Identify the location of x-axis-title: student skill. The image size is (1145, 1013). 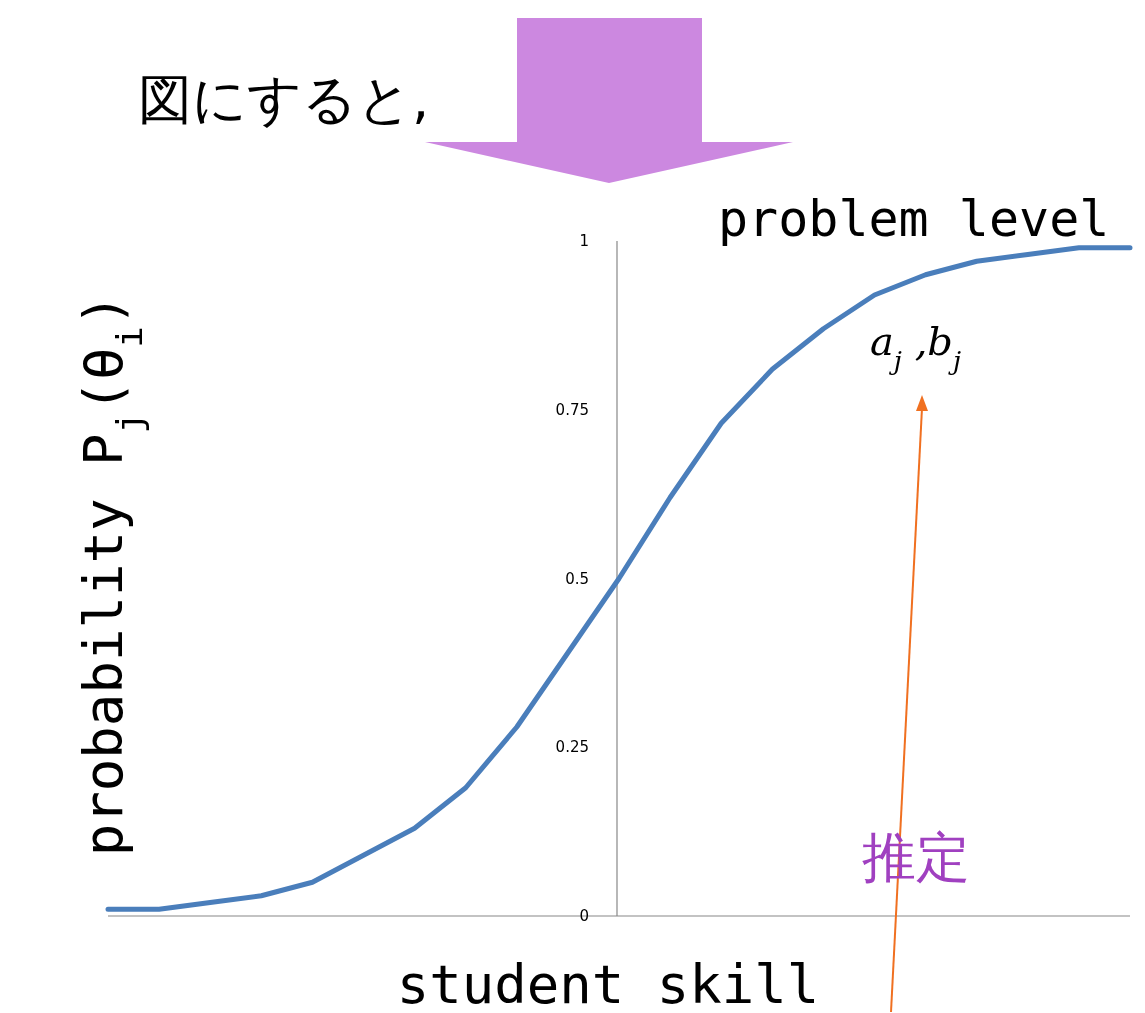
(608, 983).